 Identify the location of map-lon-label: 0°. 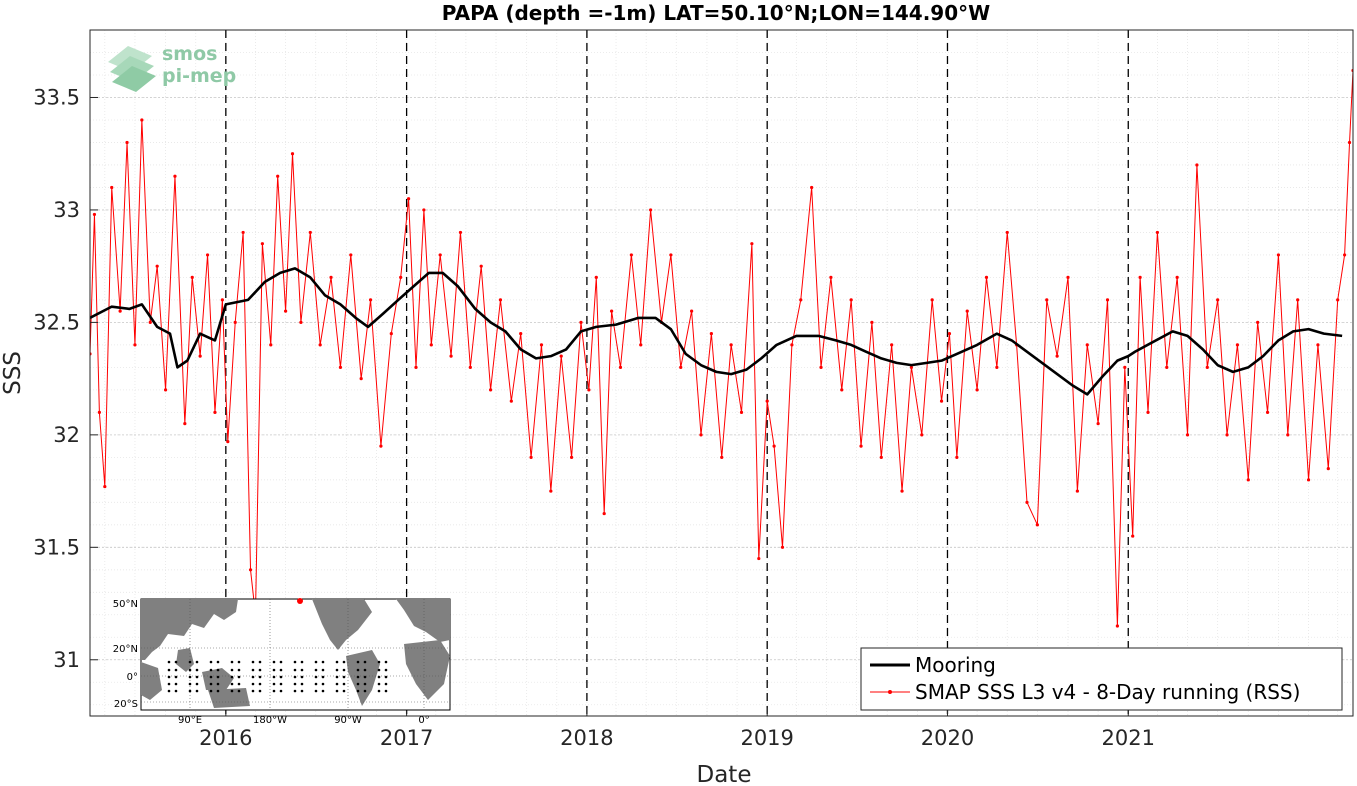
(423, 720).